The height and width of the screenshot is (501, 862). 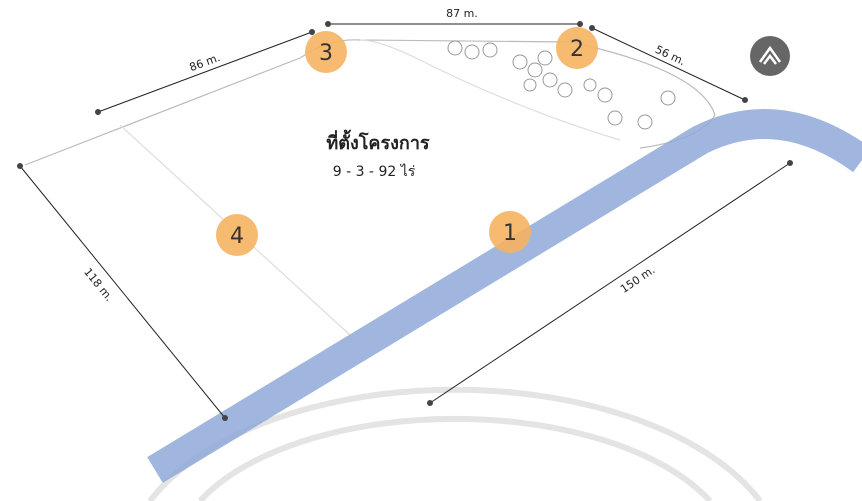 I want to click on dimension-label: 87 m., so click(x=462, y=13).